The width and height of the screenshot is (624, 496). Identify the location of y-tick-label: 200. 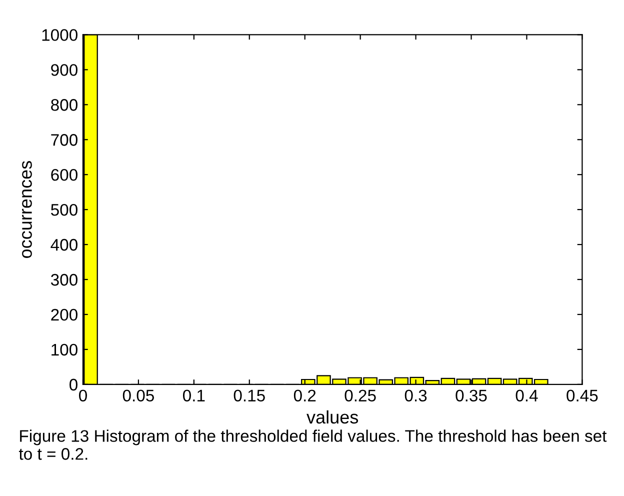
(64, 314).